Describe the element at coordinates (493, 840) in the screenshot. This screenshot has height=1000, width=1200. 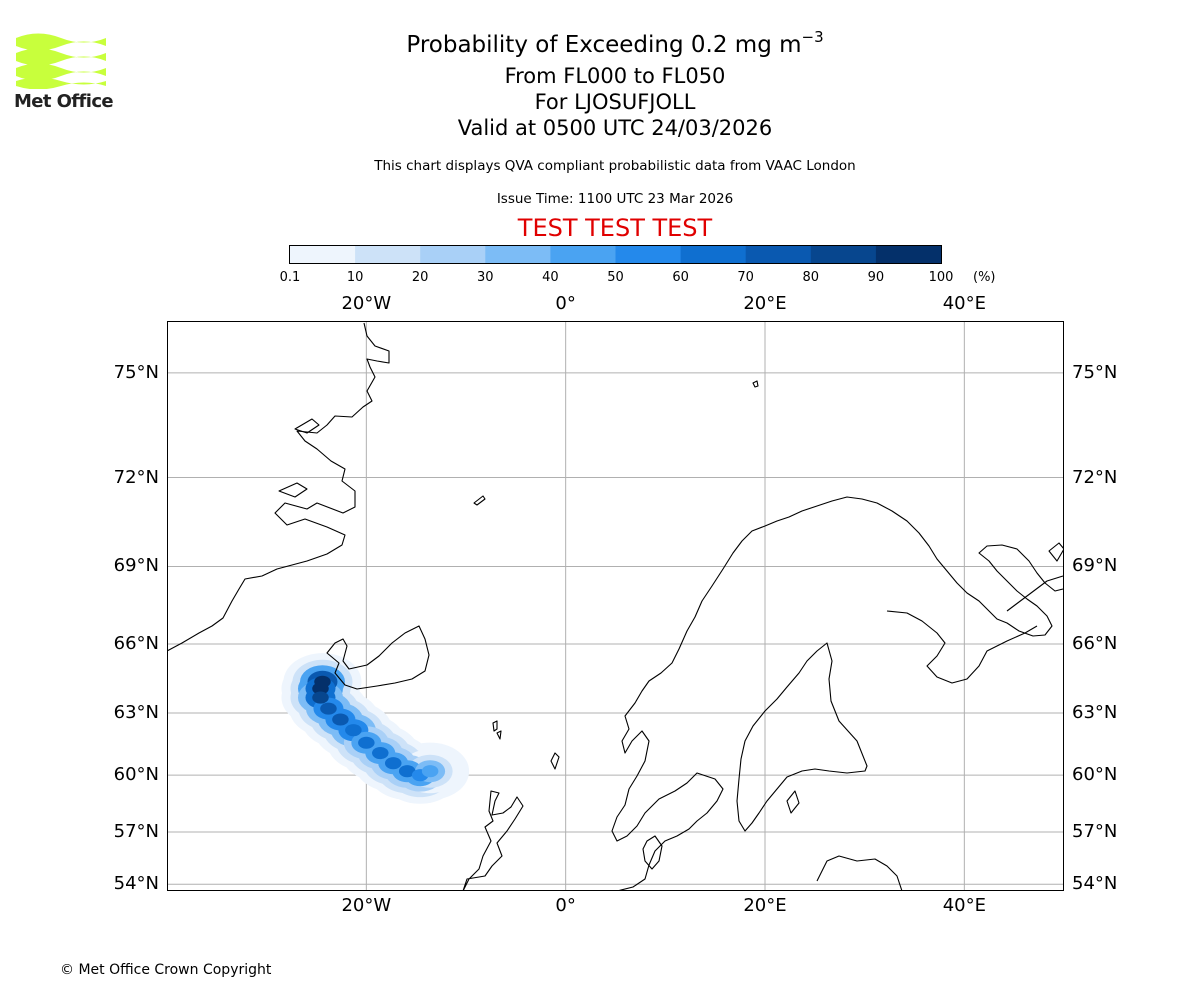
I see `coastline-scotland` at that location.